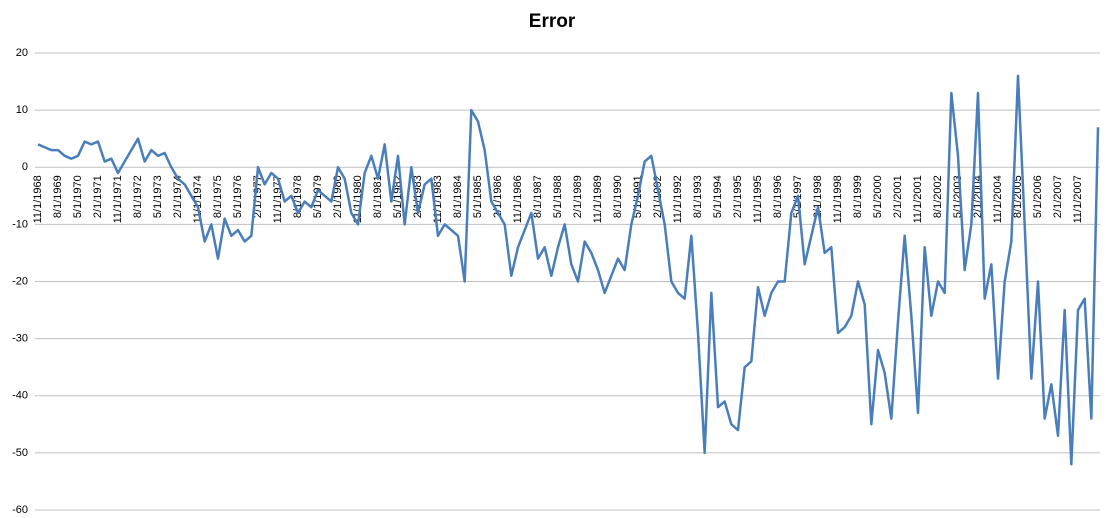 This screenshot has height=518, width=1110. I want to click on x-tick-label: 11/1/1971, so click(118, 199).